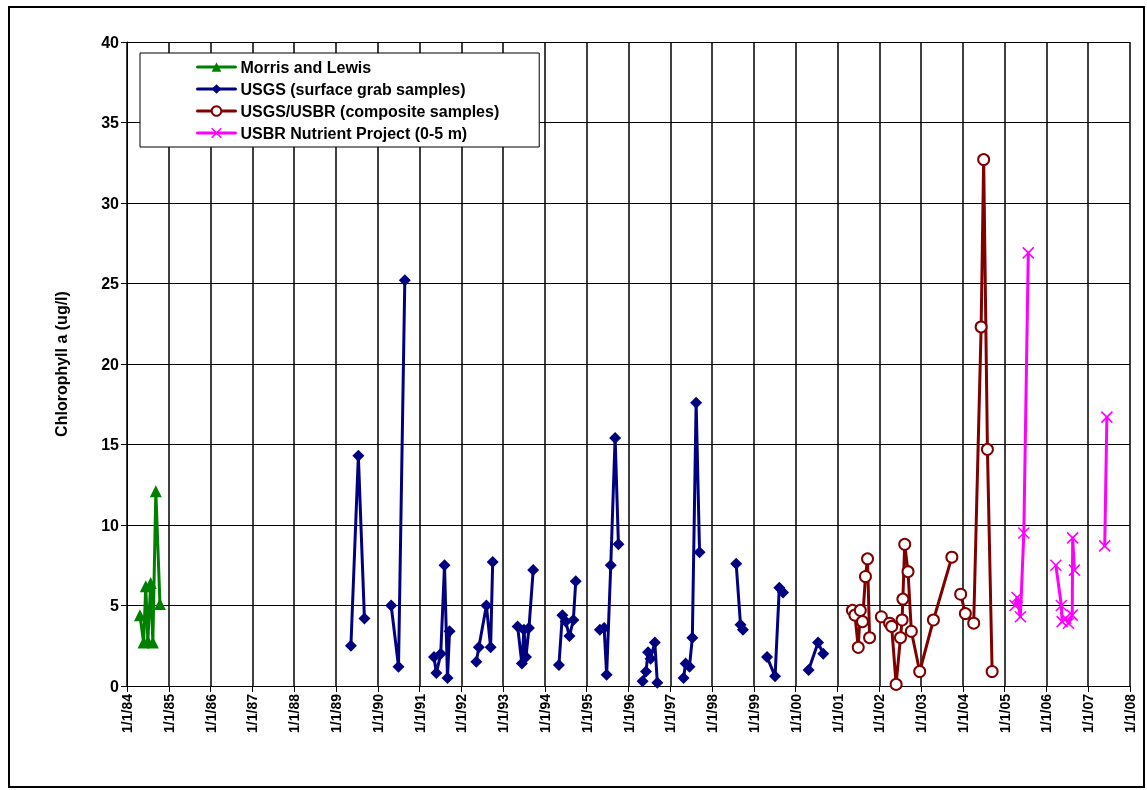  I want to click on x-tick-label: 1/1/05, so click(1004, 713).